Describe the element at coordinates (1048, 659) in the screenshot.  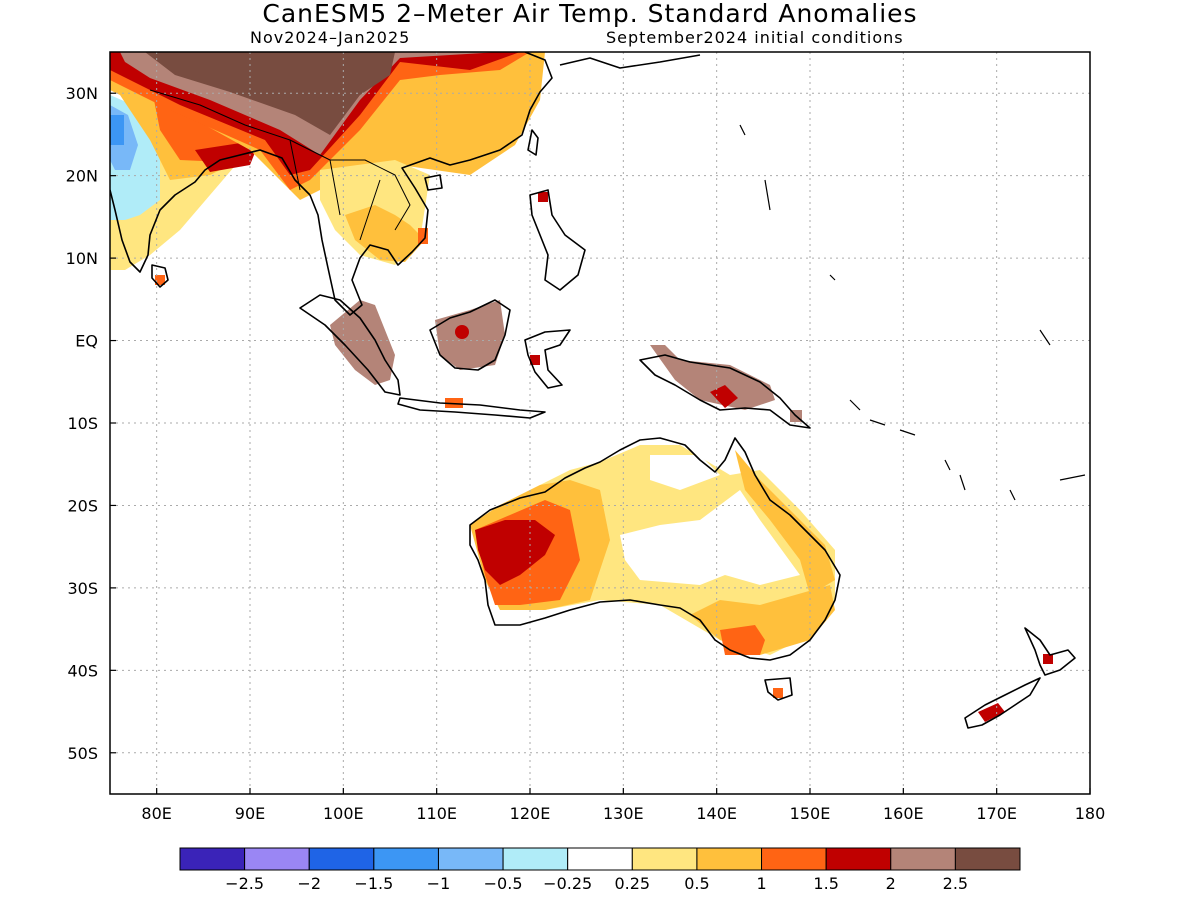
I see `anomaly-cell-nz-north` at that location.